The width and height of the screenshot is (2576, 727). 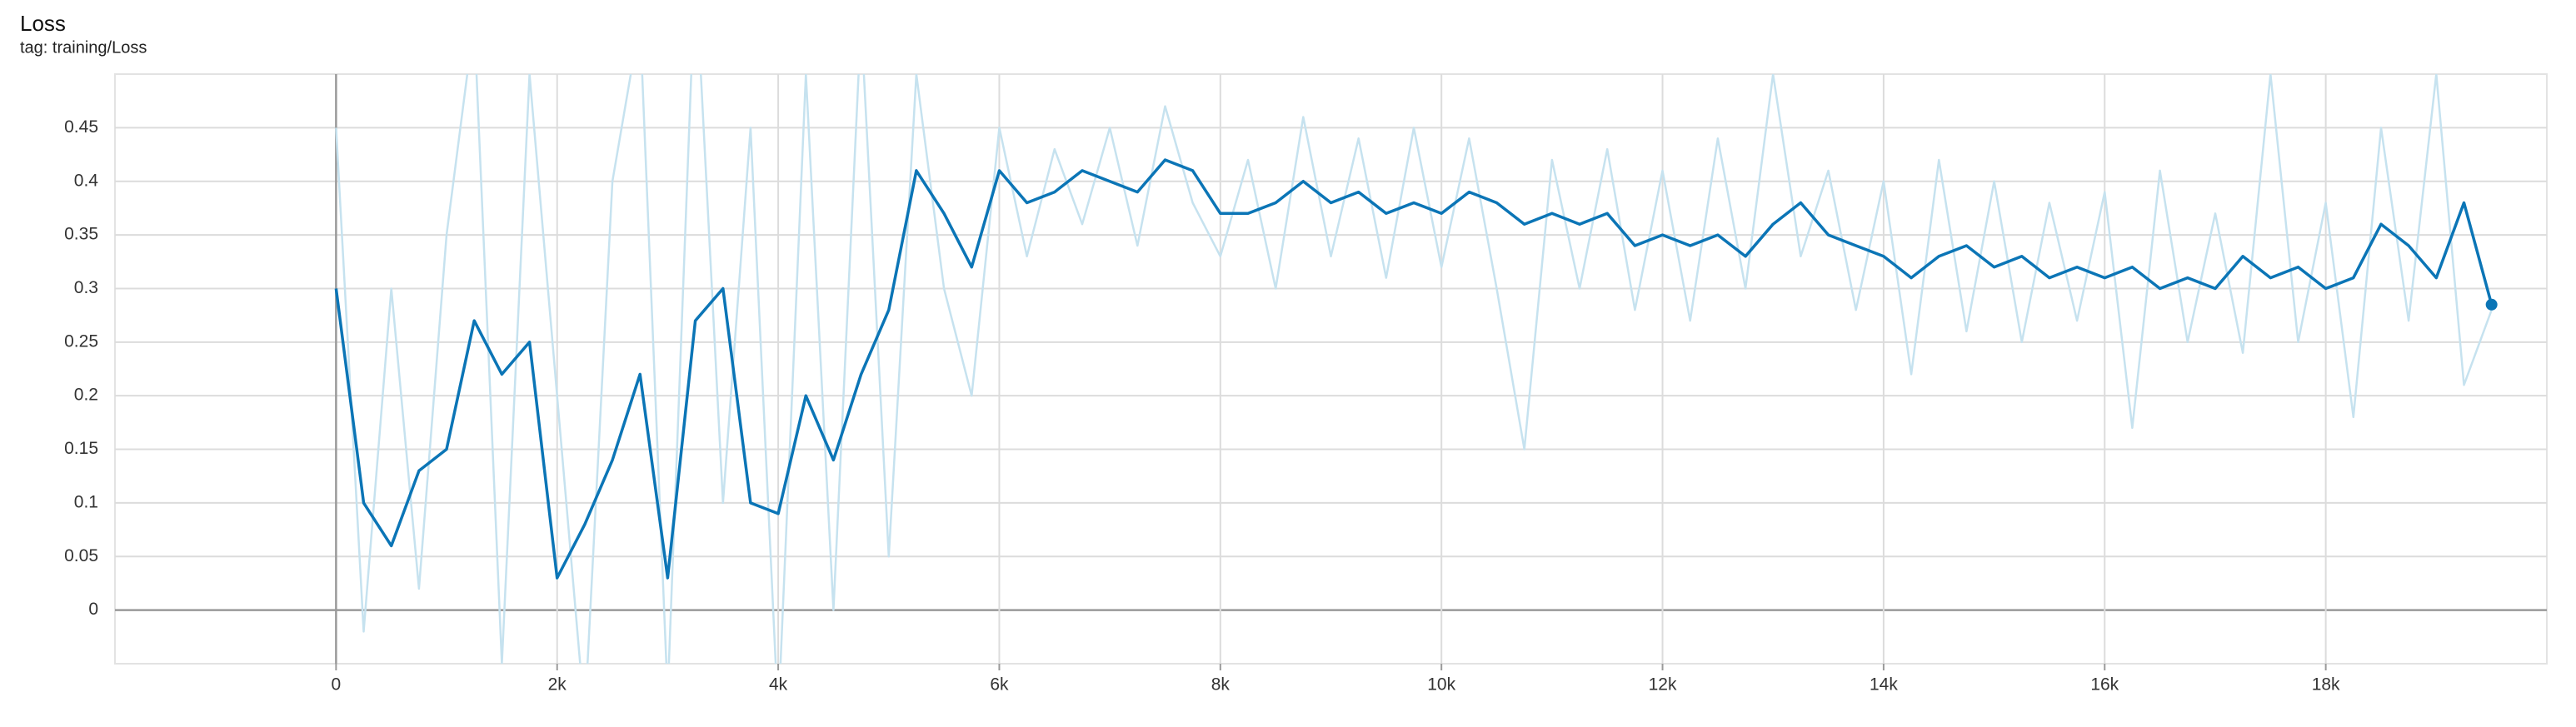 I want to click on y-tick-label: 0.05, so click(x=81, y=555).